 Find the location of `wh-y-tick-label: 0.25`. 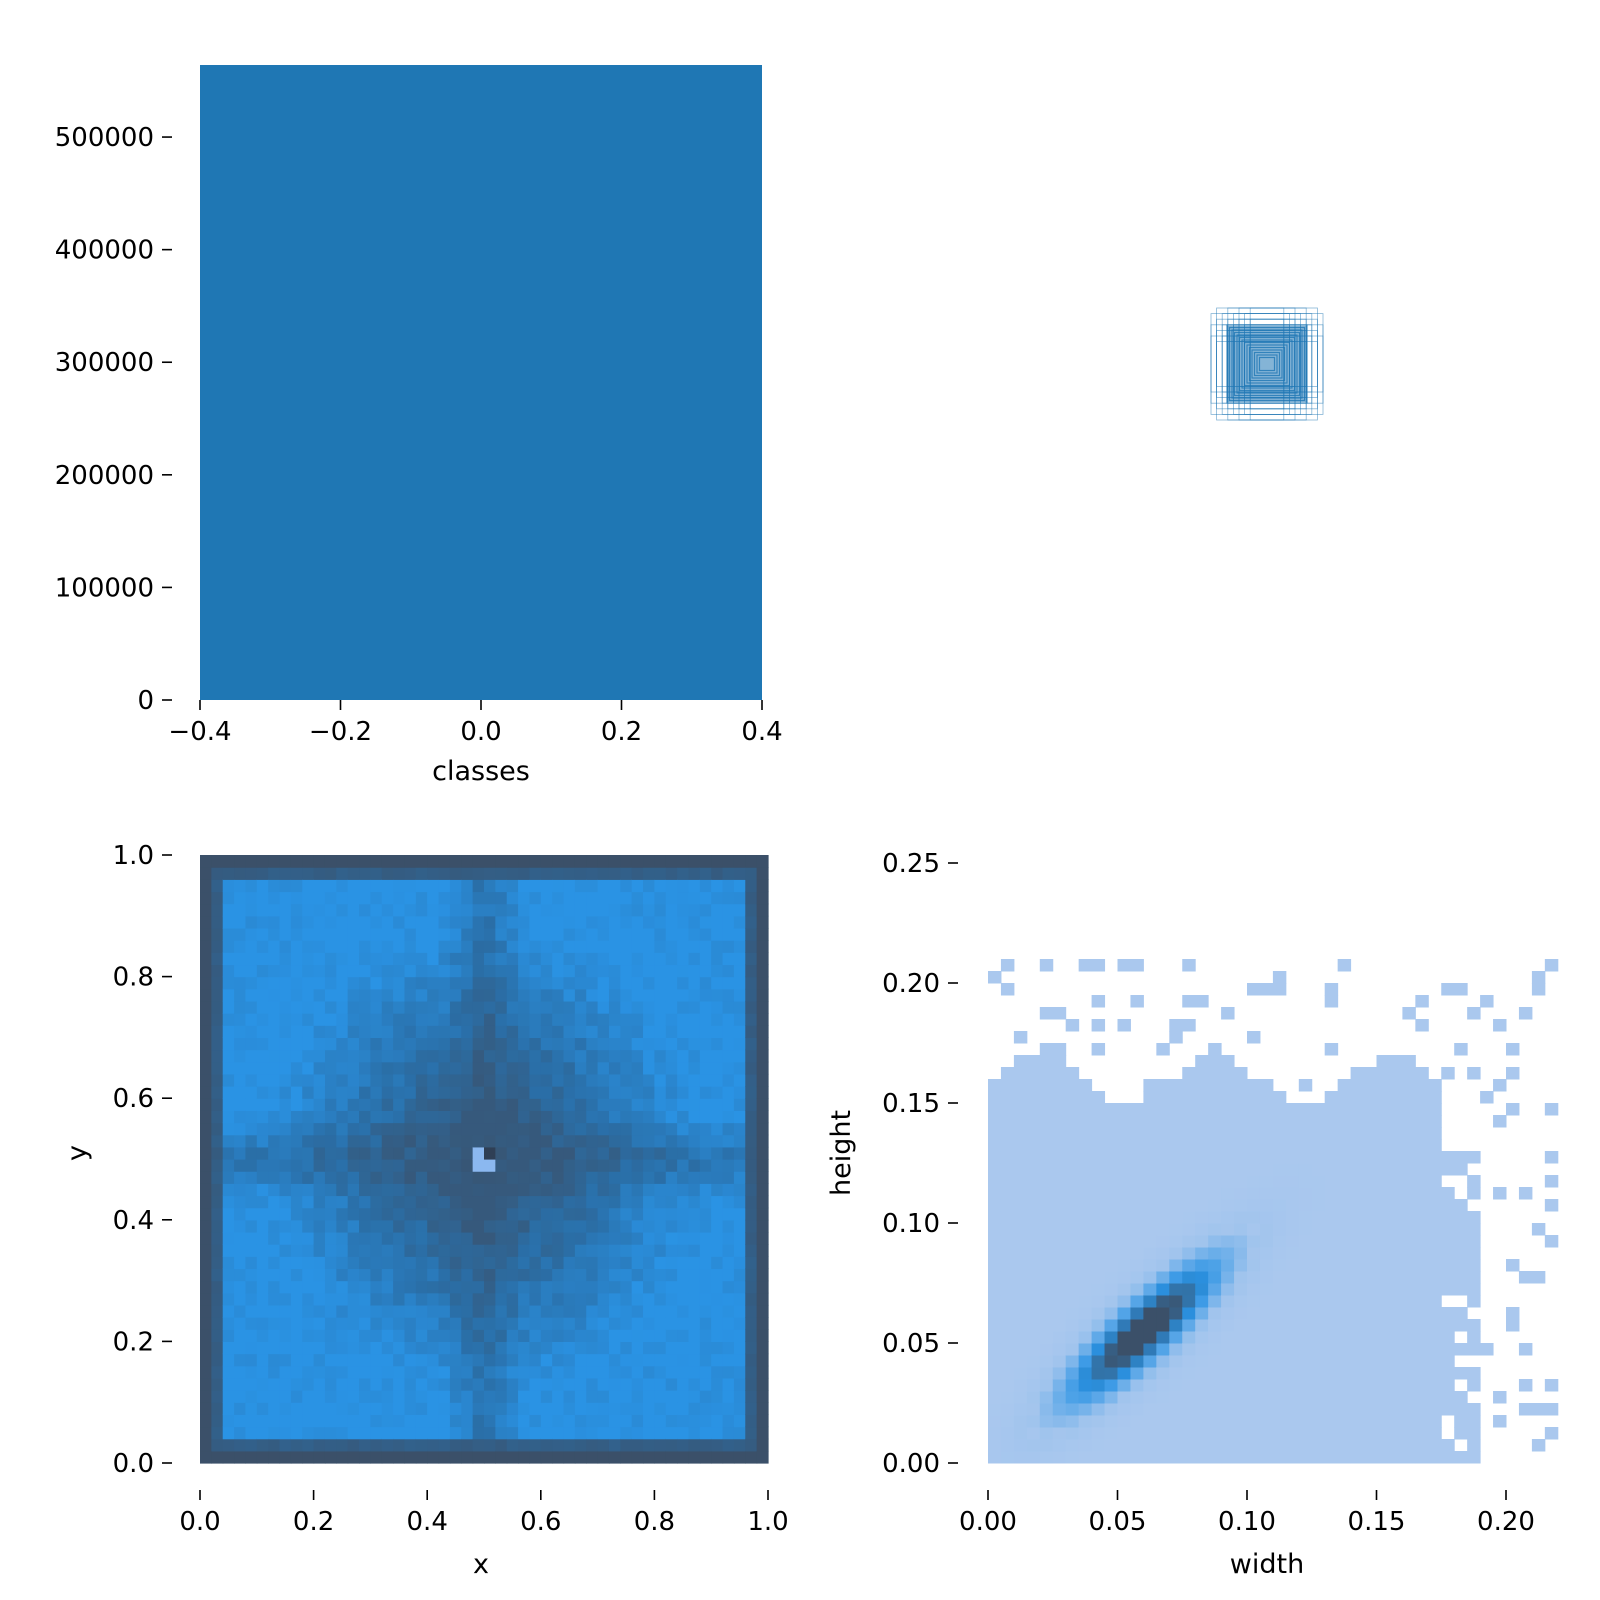

wh-y-tick-label: 0.25 is located at coordinates (911, 864).